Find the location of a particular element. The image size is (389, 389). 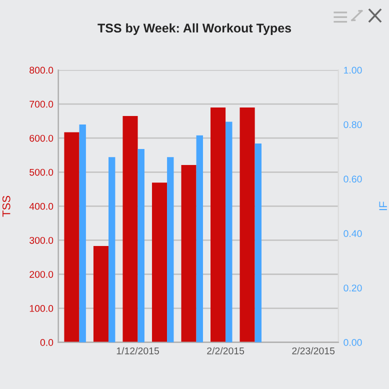

y-tick-label: 200.0 is located at coordinates (42, 274).